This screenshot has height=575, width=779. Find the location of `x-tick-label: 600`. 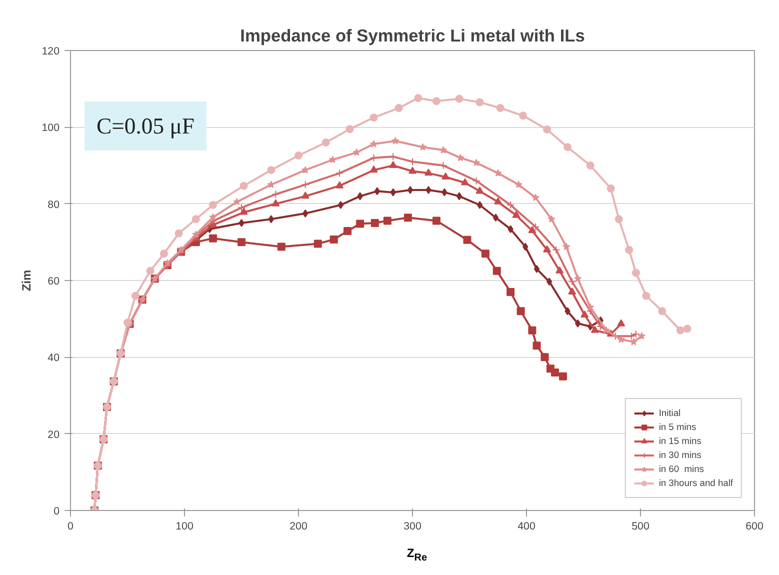

x-tick-label: 600 is located at coordinates (755, 526).